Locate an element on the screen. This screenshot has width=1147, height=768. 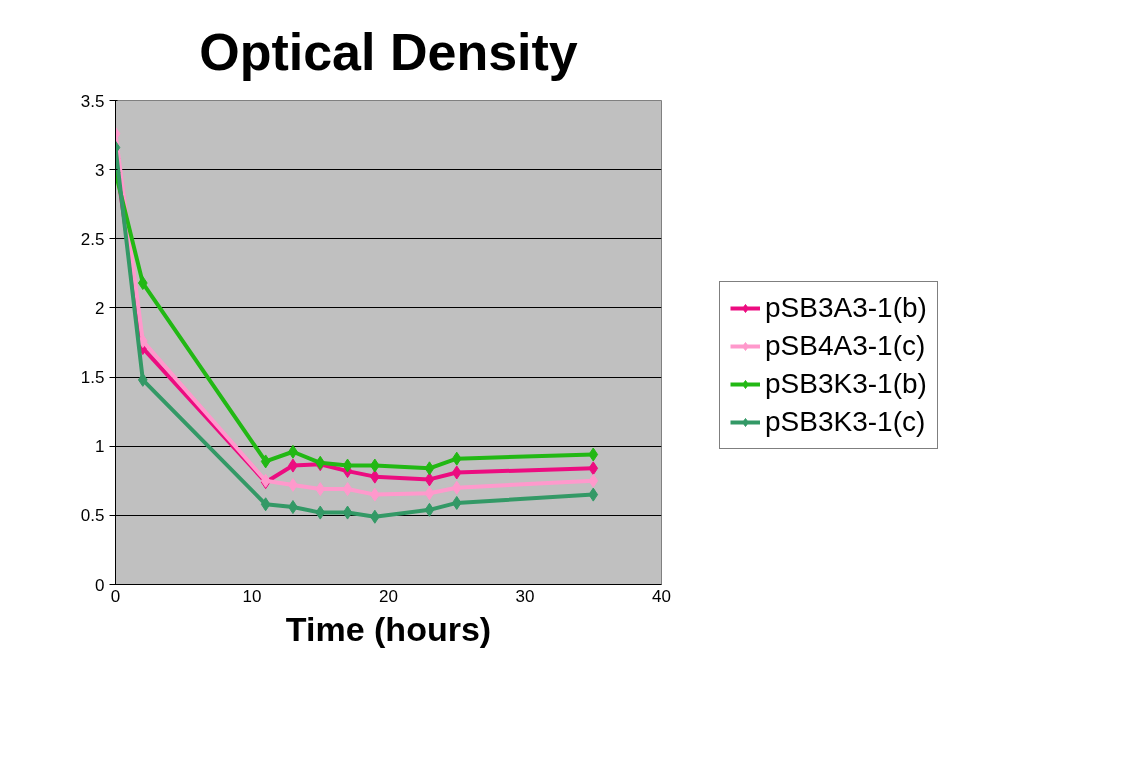
y-tick-label: 2.5 is located at coordinates (92, 239).